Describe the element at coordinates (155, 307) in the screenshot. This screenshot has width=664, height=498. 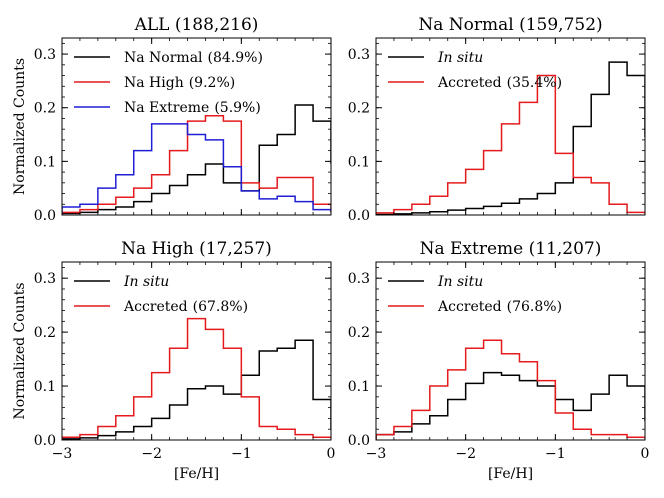
I see `panel-3-legend-name: Accreted` at that location.